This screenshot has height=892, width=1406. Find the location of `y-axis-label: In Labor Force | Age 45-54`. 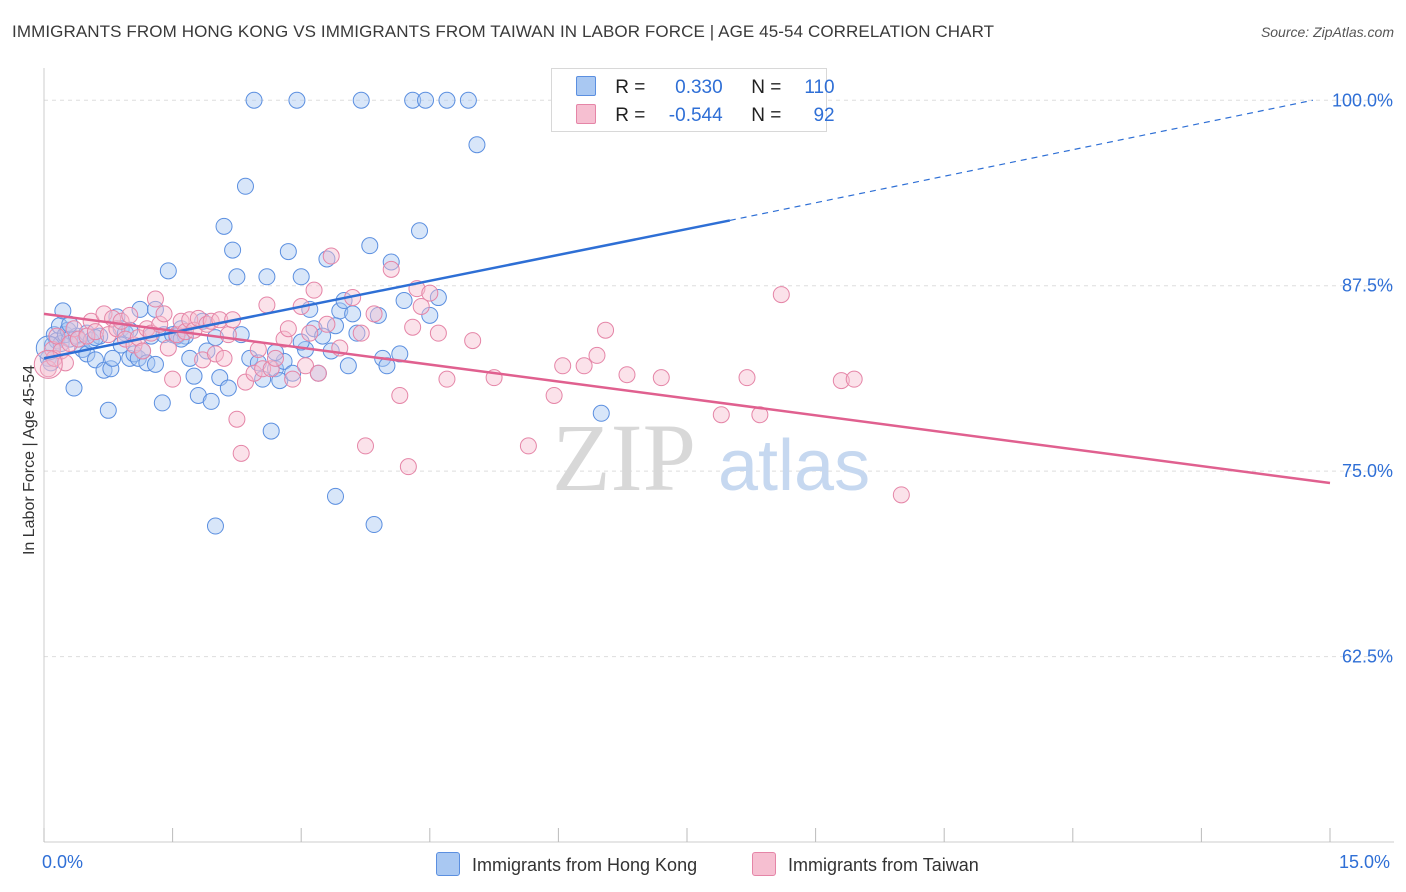

y-axis-label: In Labor Force | Age 45-54 is located at coordinates (29, 460).